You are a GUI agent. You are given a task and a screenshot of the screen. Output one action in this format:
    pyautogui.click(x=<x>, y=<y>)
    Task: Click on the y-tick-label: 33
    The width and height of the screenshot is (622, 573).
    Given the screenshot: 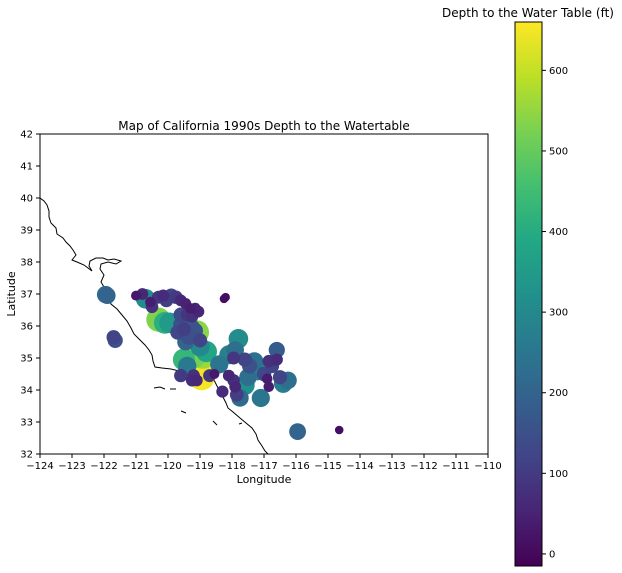 What is the action you would take?
    pyautogui.click(x=26, y=423)
    